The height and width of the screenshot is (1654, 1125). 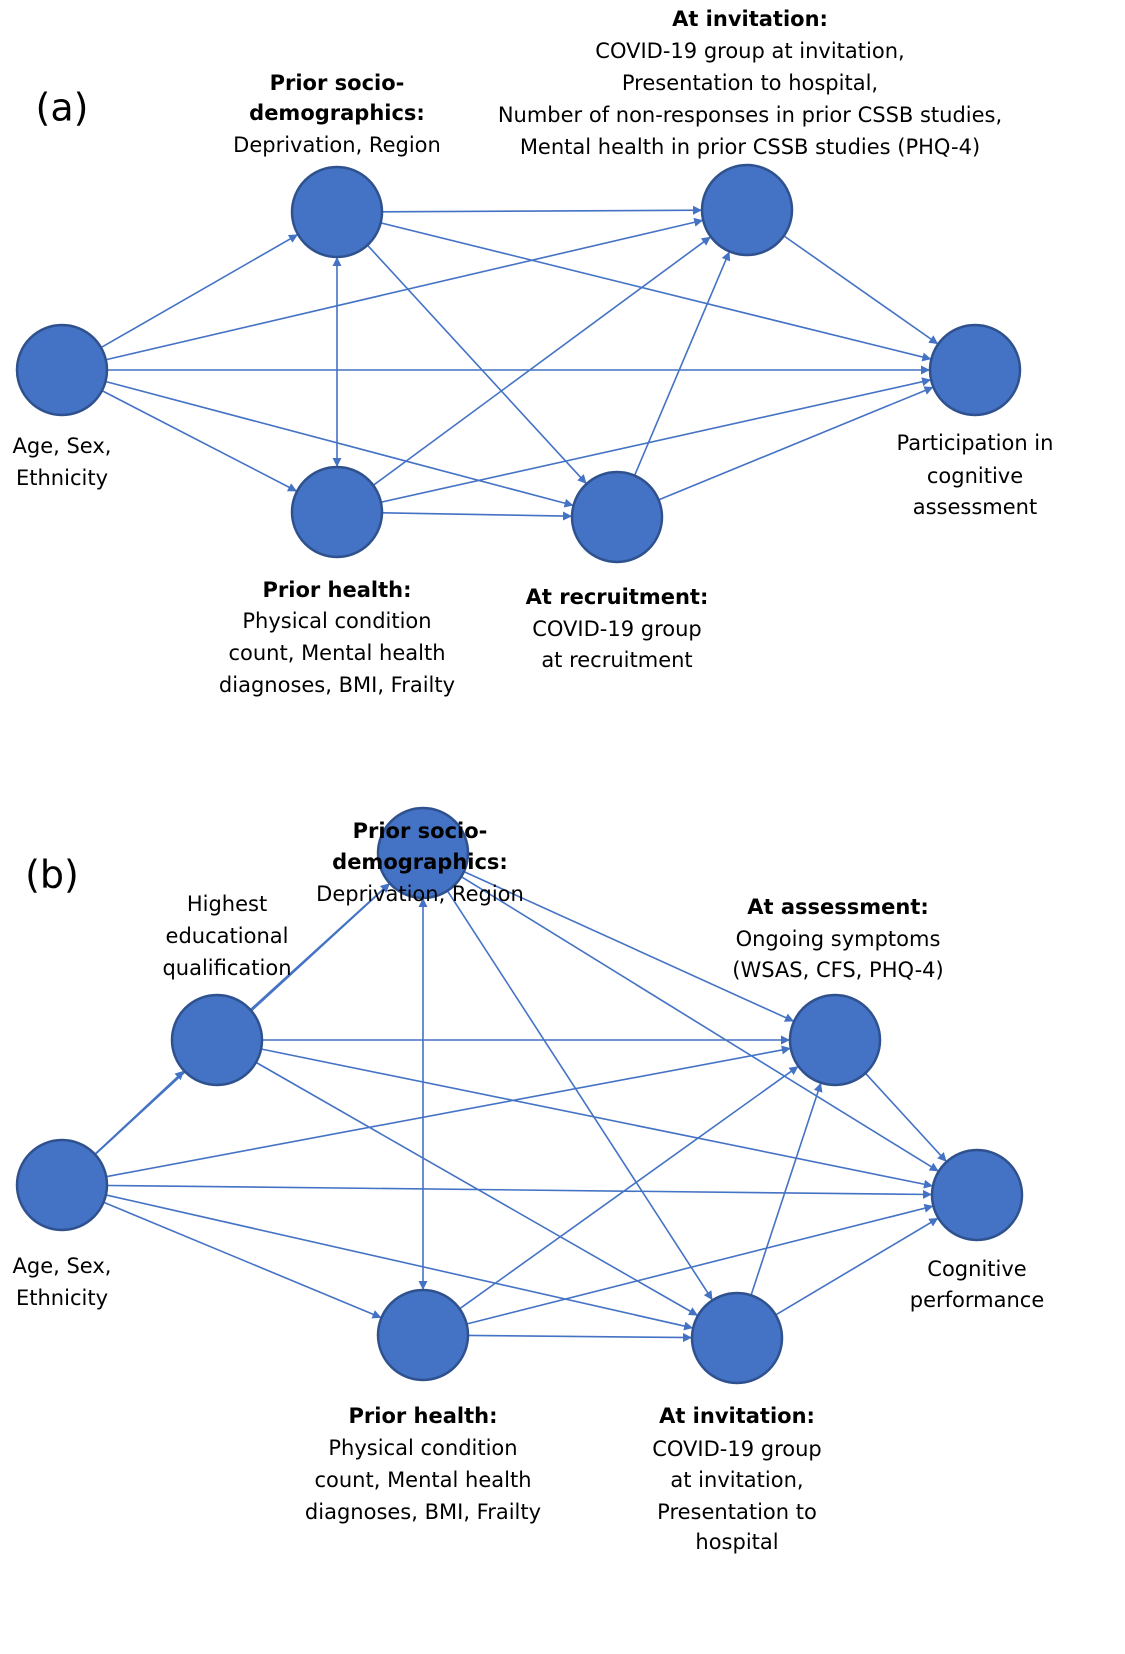 I want to click on node-text: qualification, so click(x=226, y=968).